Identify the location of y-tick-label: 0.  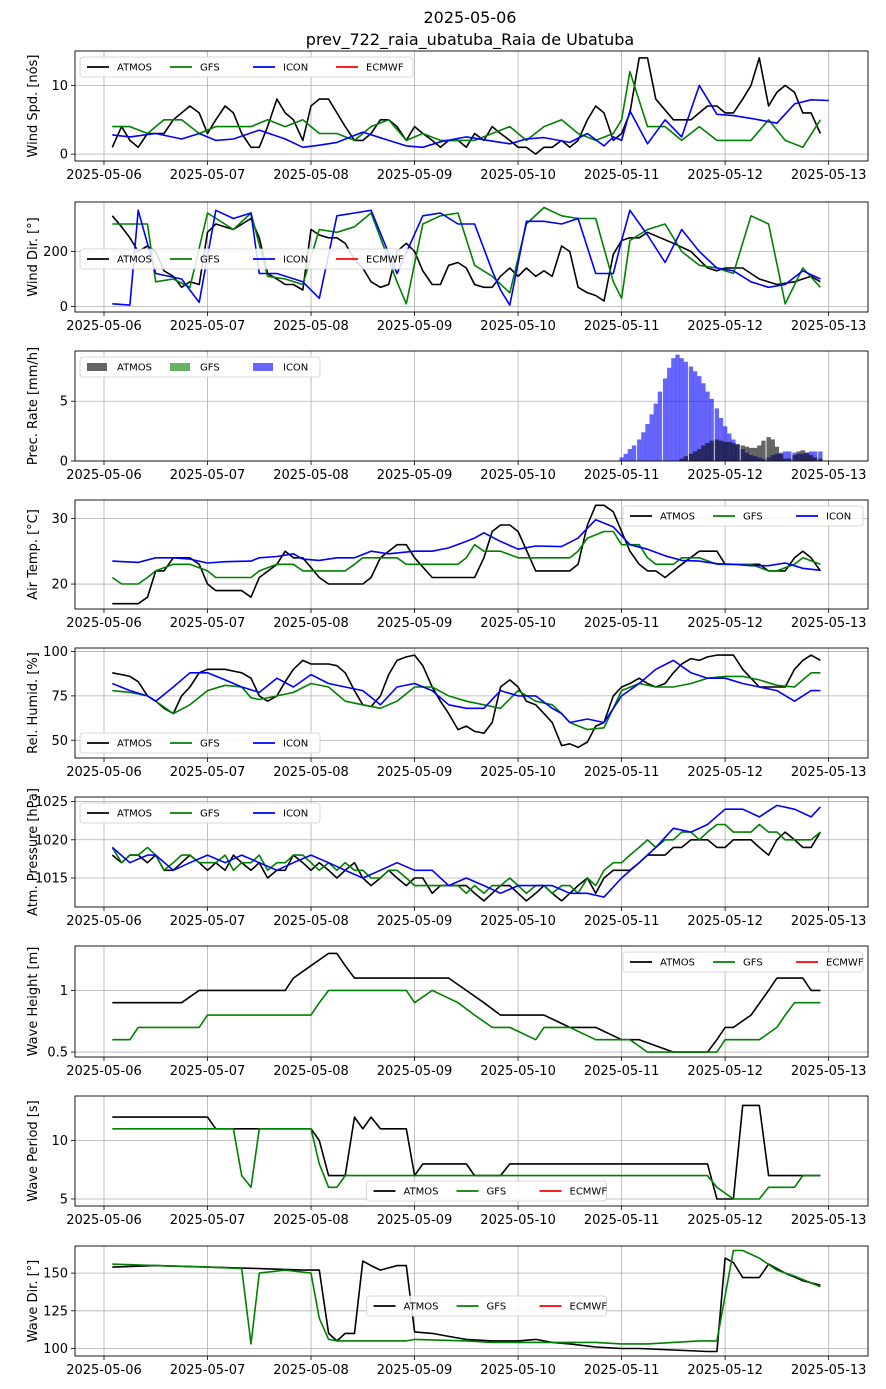
(64, 307).